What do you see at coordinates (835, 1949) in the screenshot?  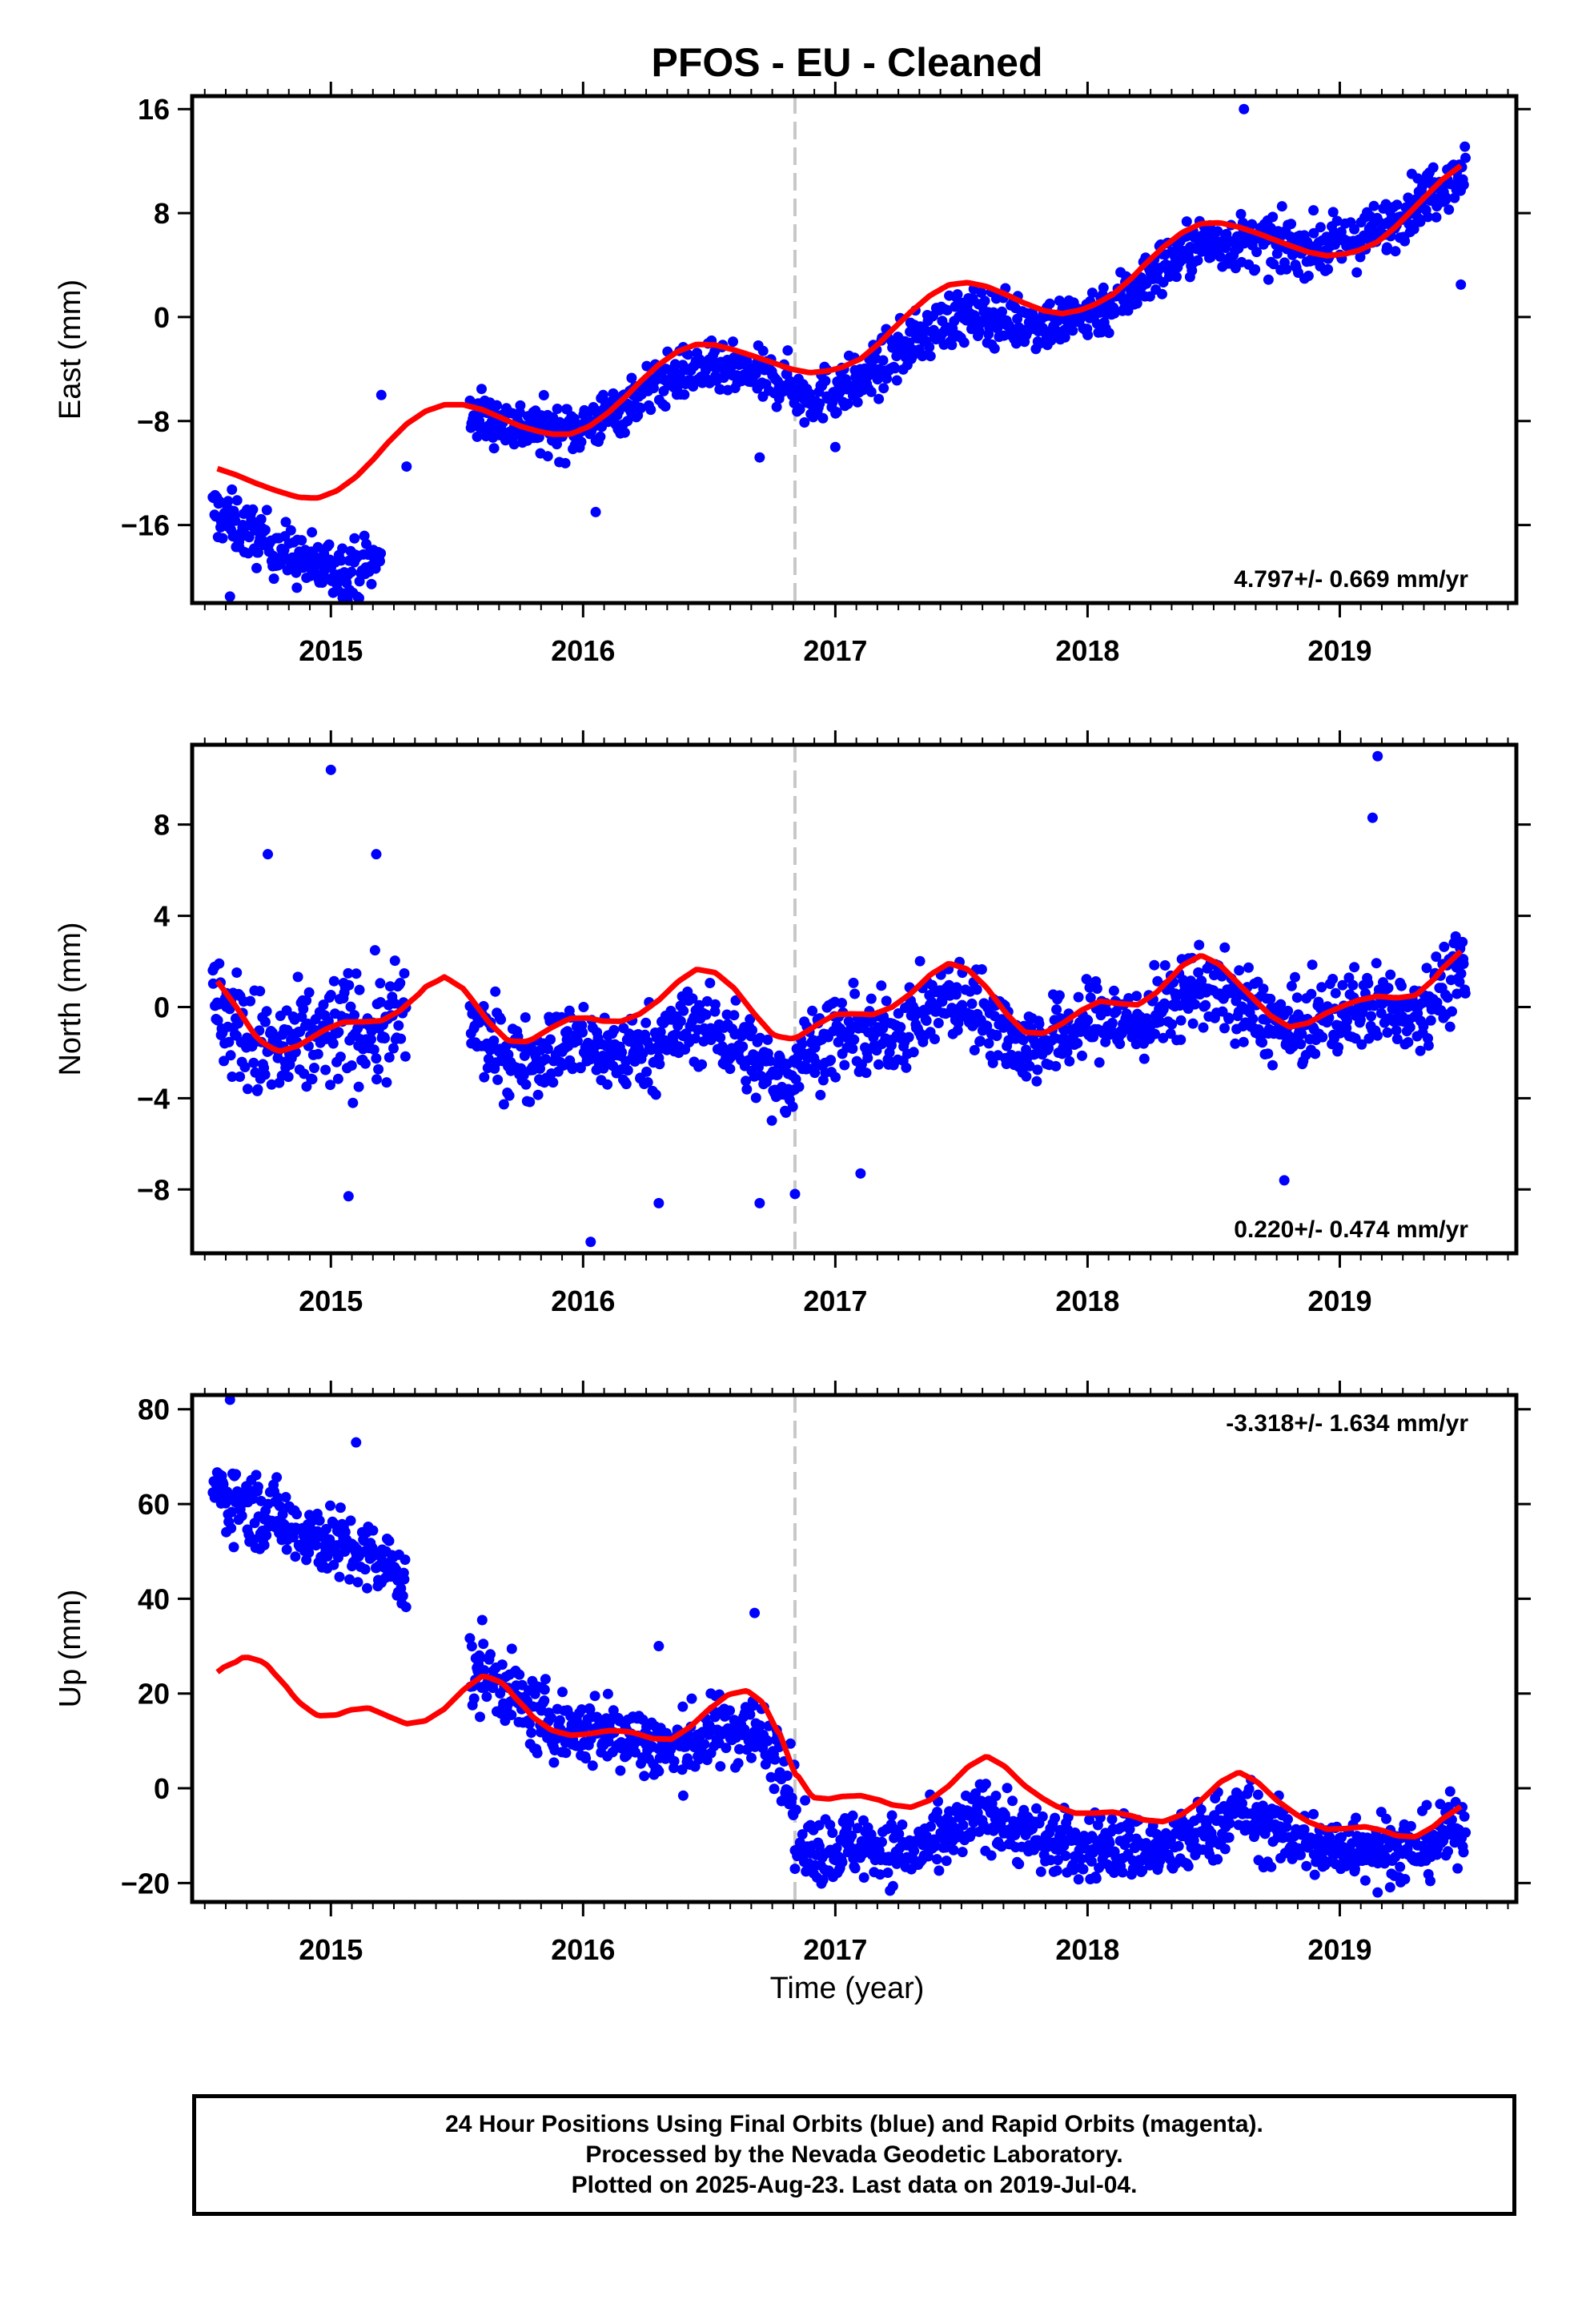 I see `up-x-tick-label: 2017` at bounding box center [835, 1949].